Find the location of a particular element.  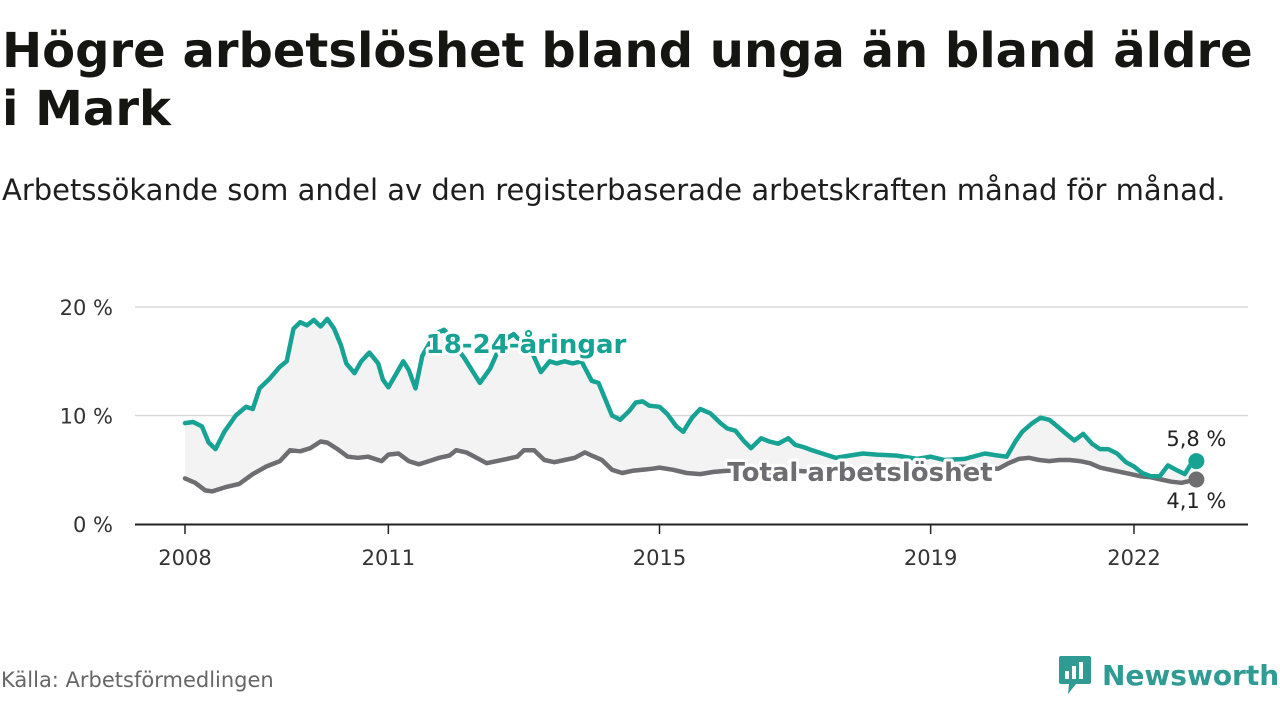

series-label-youth: 18-24-åringar is located at coordinates (526, 344).